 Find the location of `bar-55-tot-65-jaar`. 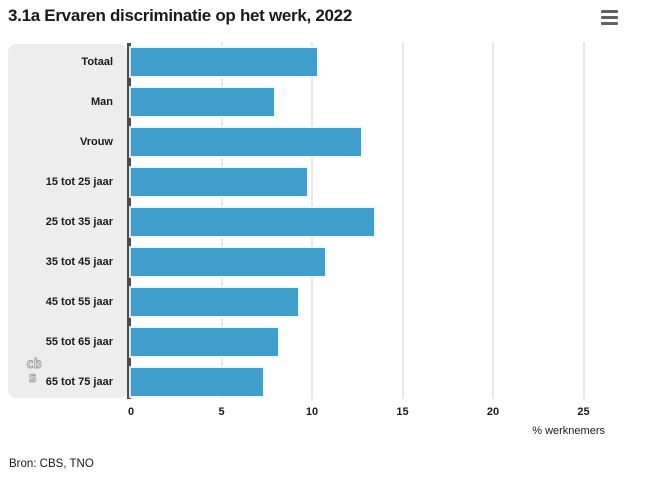

bar-55-tot-65-jaar is located at coordinates (204, 341).